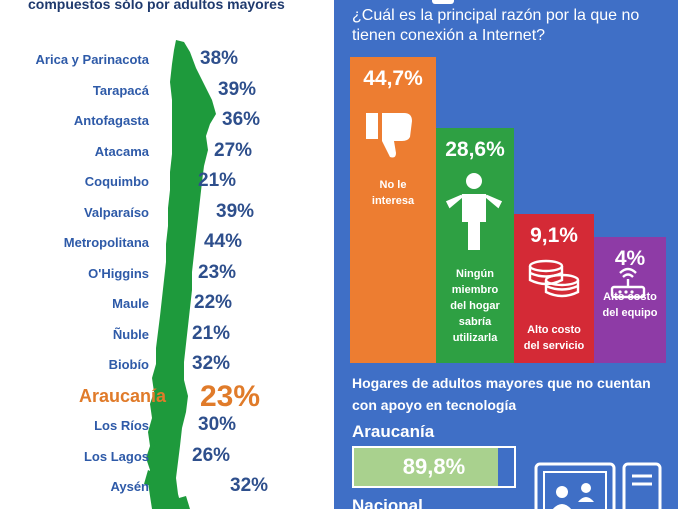 This screenshot has width=678, height=509. Describe the element at coordinates (213, 302) in the screenshot. I see `region-percentage: 22%` at that location.